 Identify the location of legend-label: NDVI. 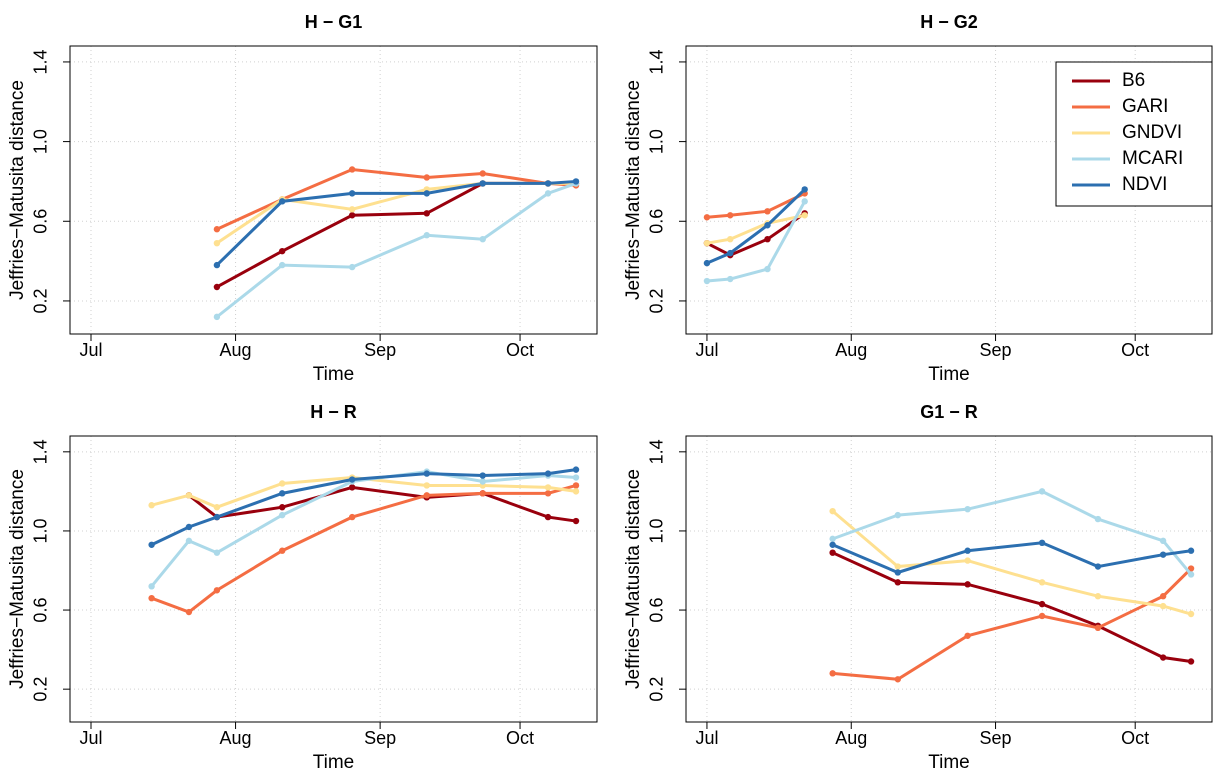
(1144, 184).